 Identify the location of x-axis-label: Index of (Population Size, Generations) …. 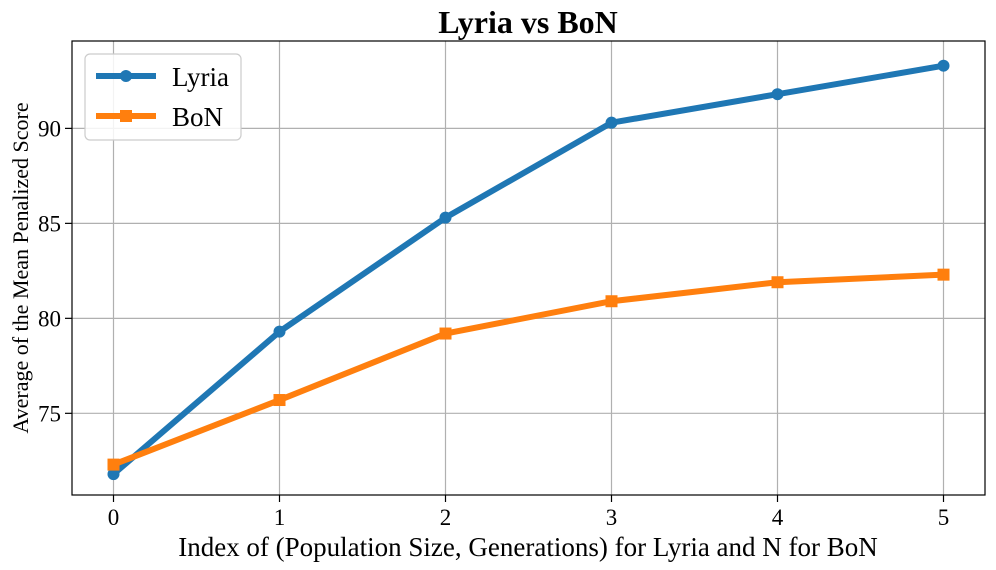
(528, 547).